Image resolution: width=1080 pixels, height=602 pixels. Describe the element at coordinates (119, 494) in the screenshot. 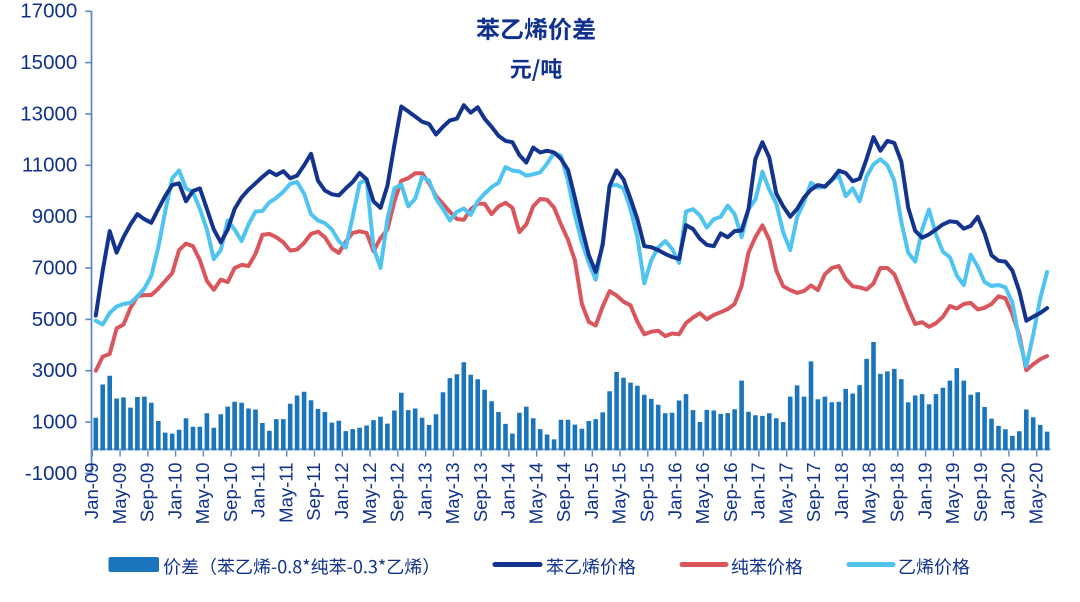

I see `svg-text: May-09` at that location.